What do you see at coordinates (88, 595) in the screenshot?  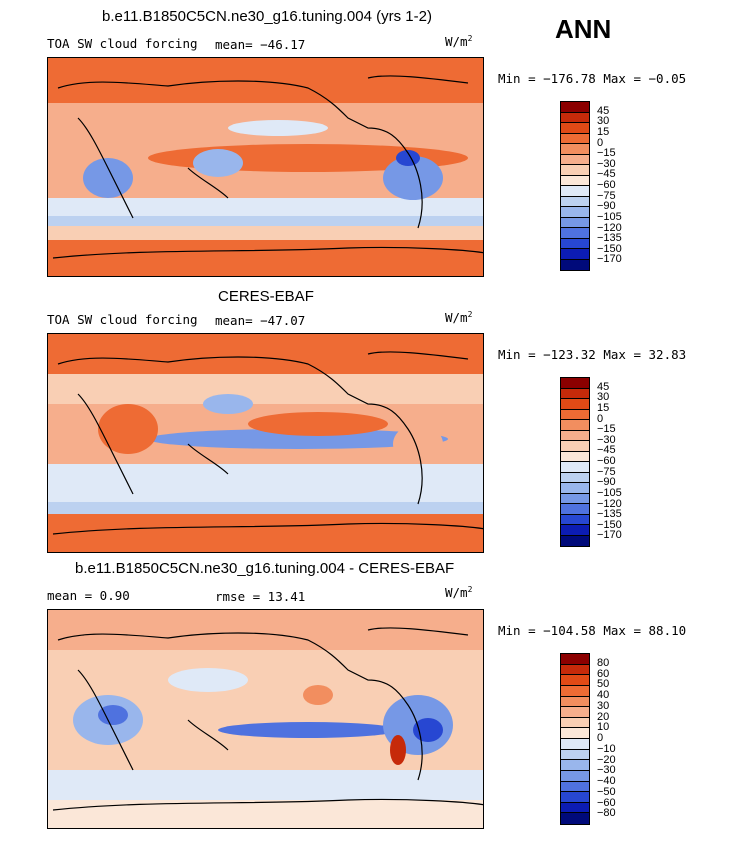 I see `panel-3-mean: mean = 0.90` at bounding box center [88, 595].